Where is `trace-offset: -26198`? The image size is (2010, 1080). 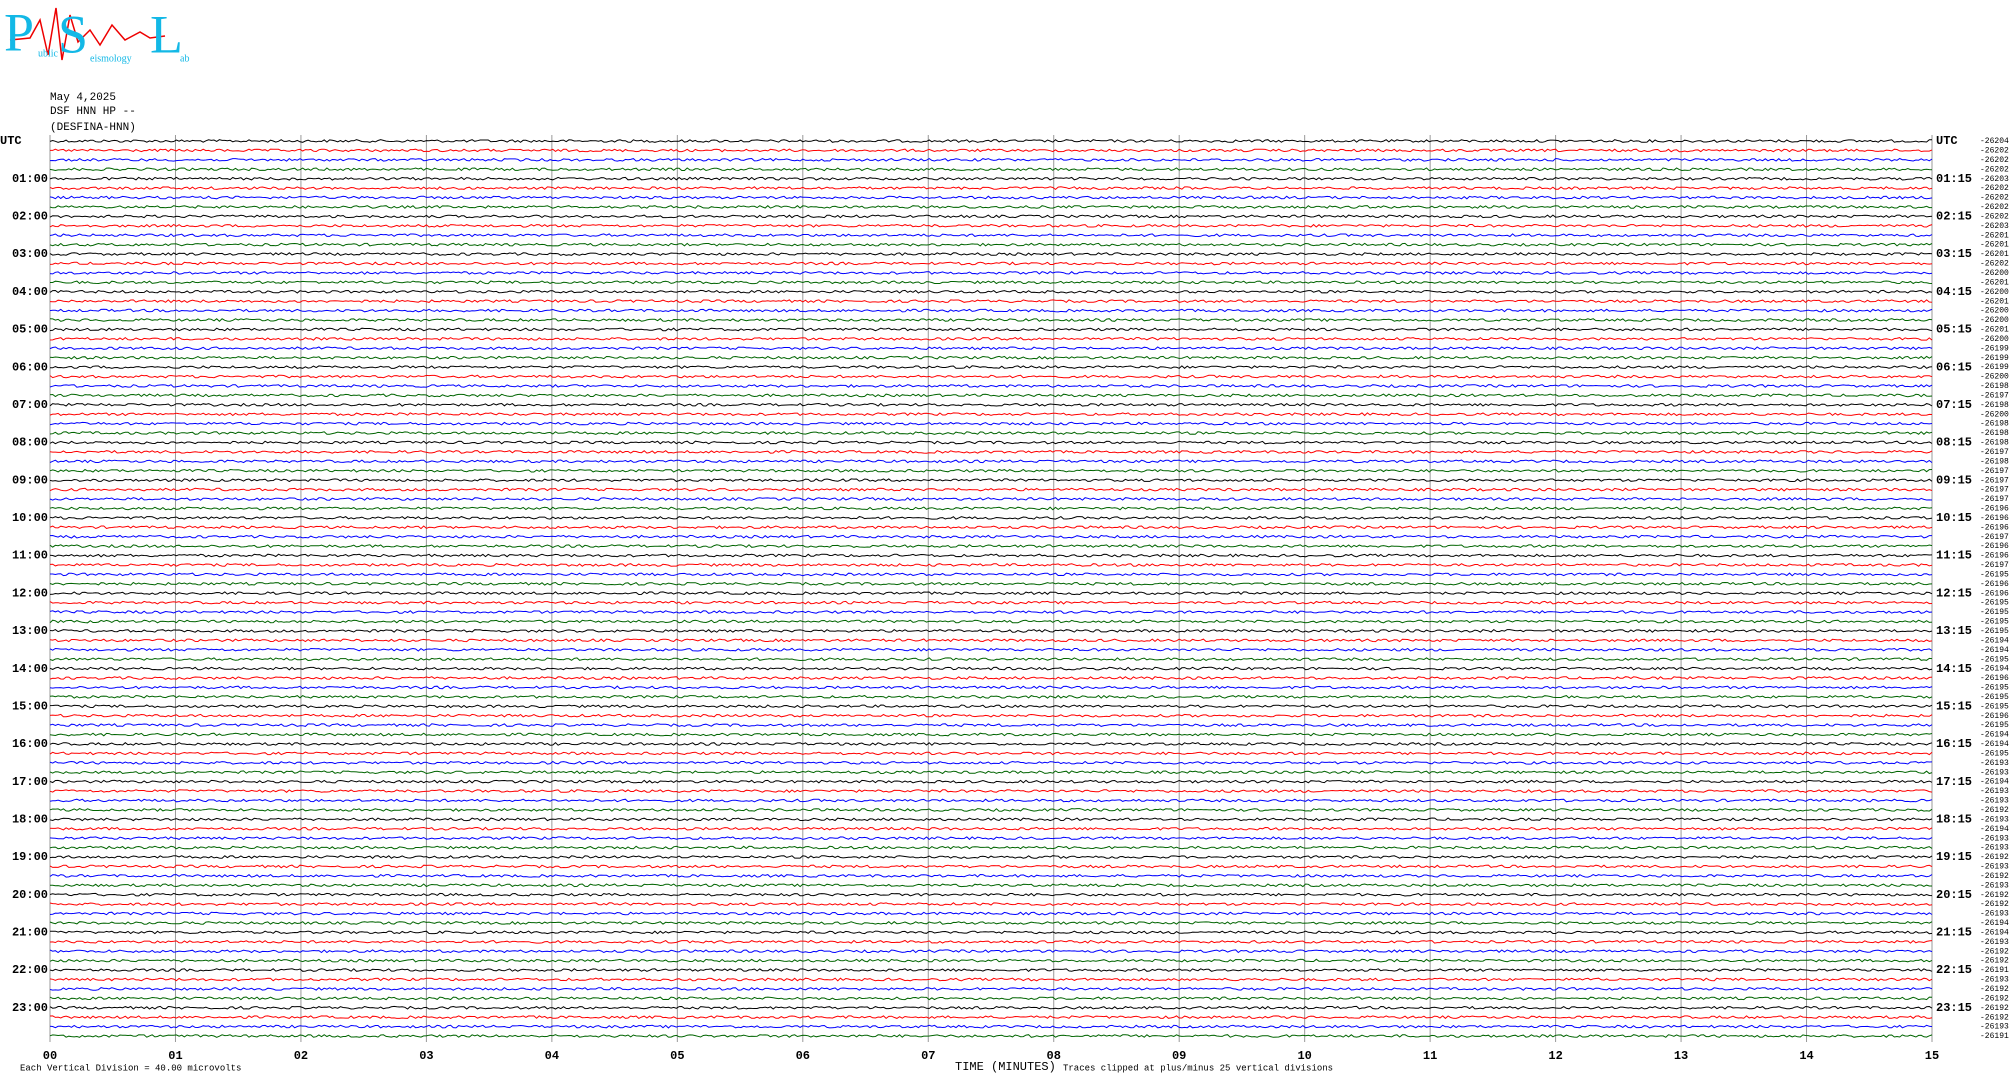
trace-offset: -26198 is located at coordinates (1994, 405).